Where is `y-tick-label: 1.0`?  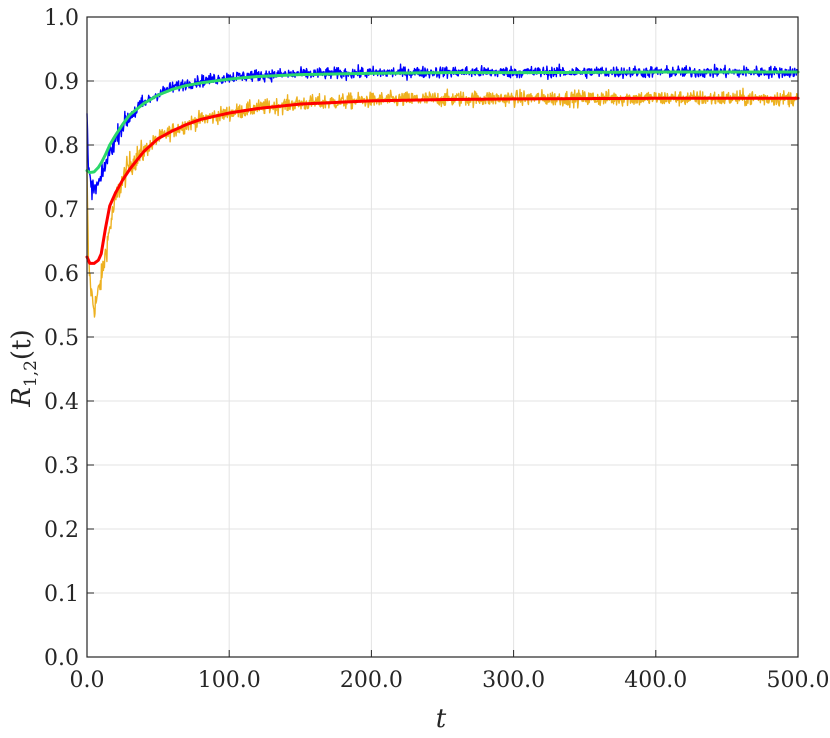 y-tick-label: 1.0 is located at coordinates (61, 18).